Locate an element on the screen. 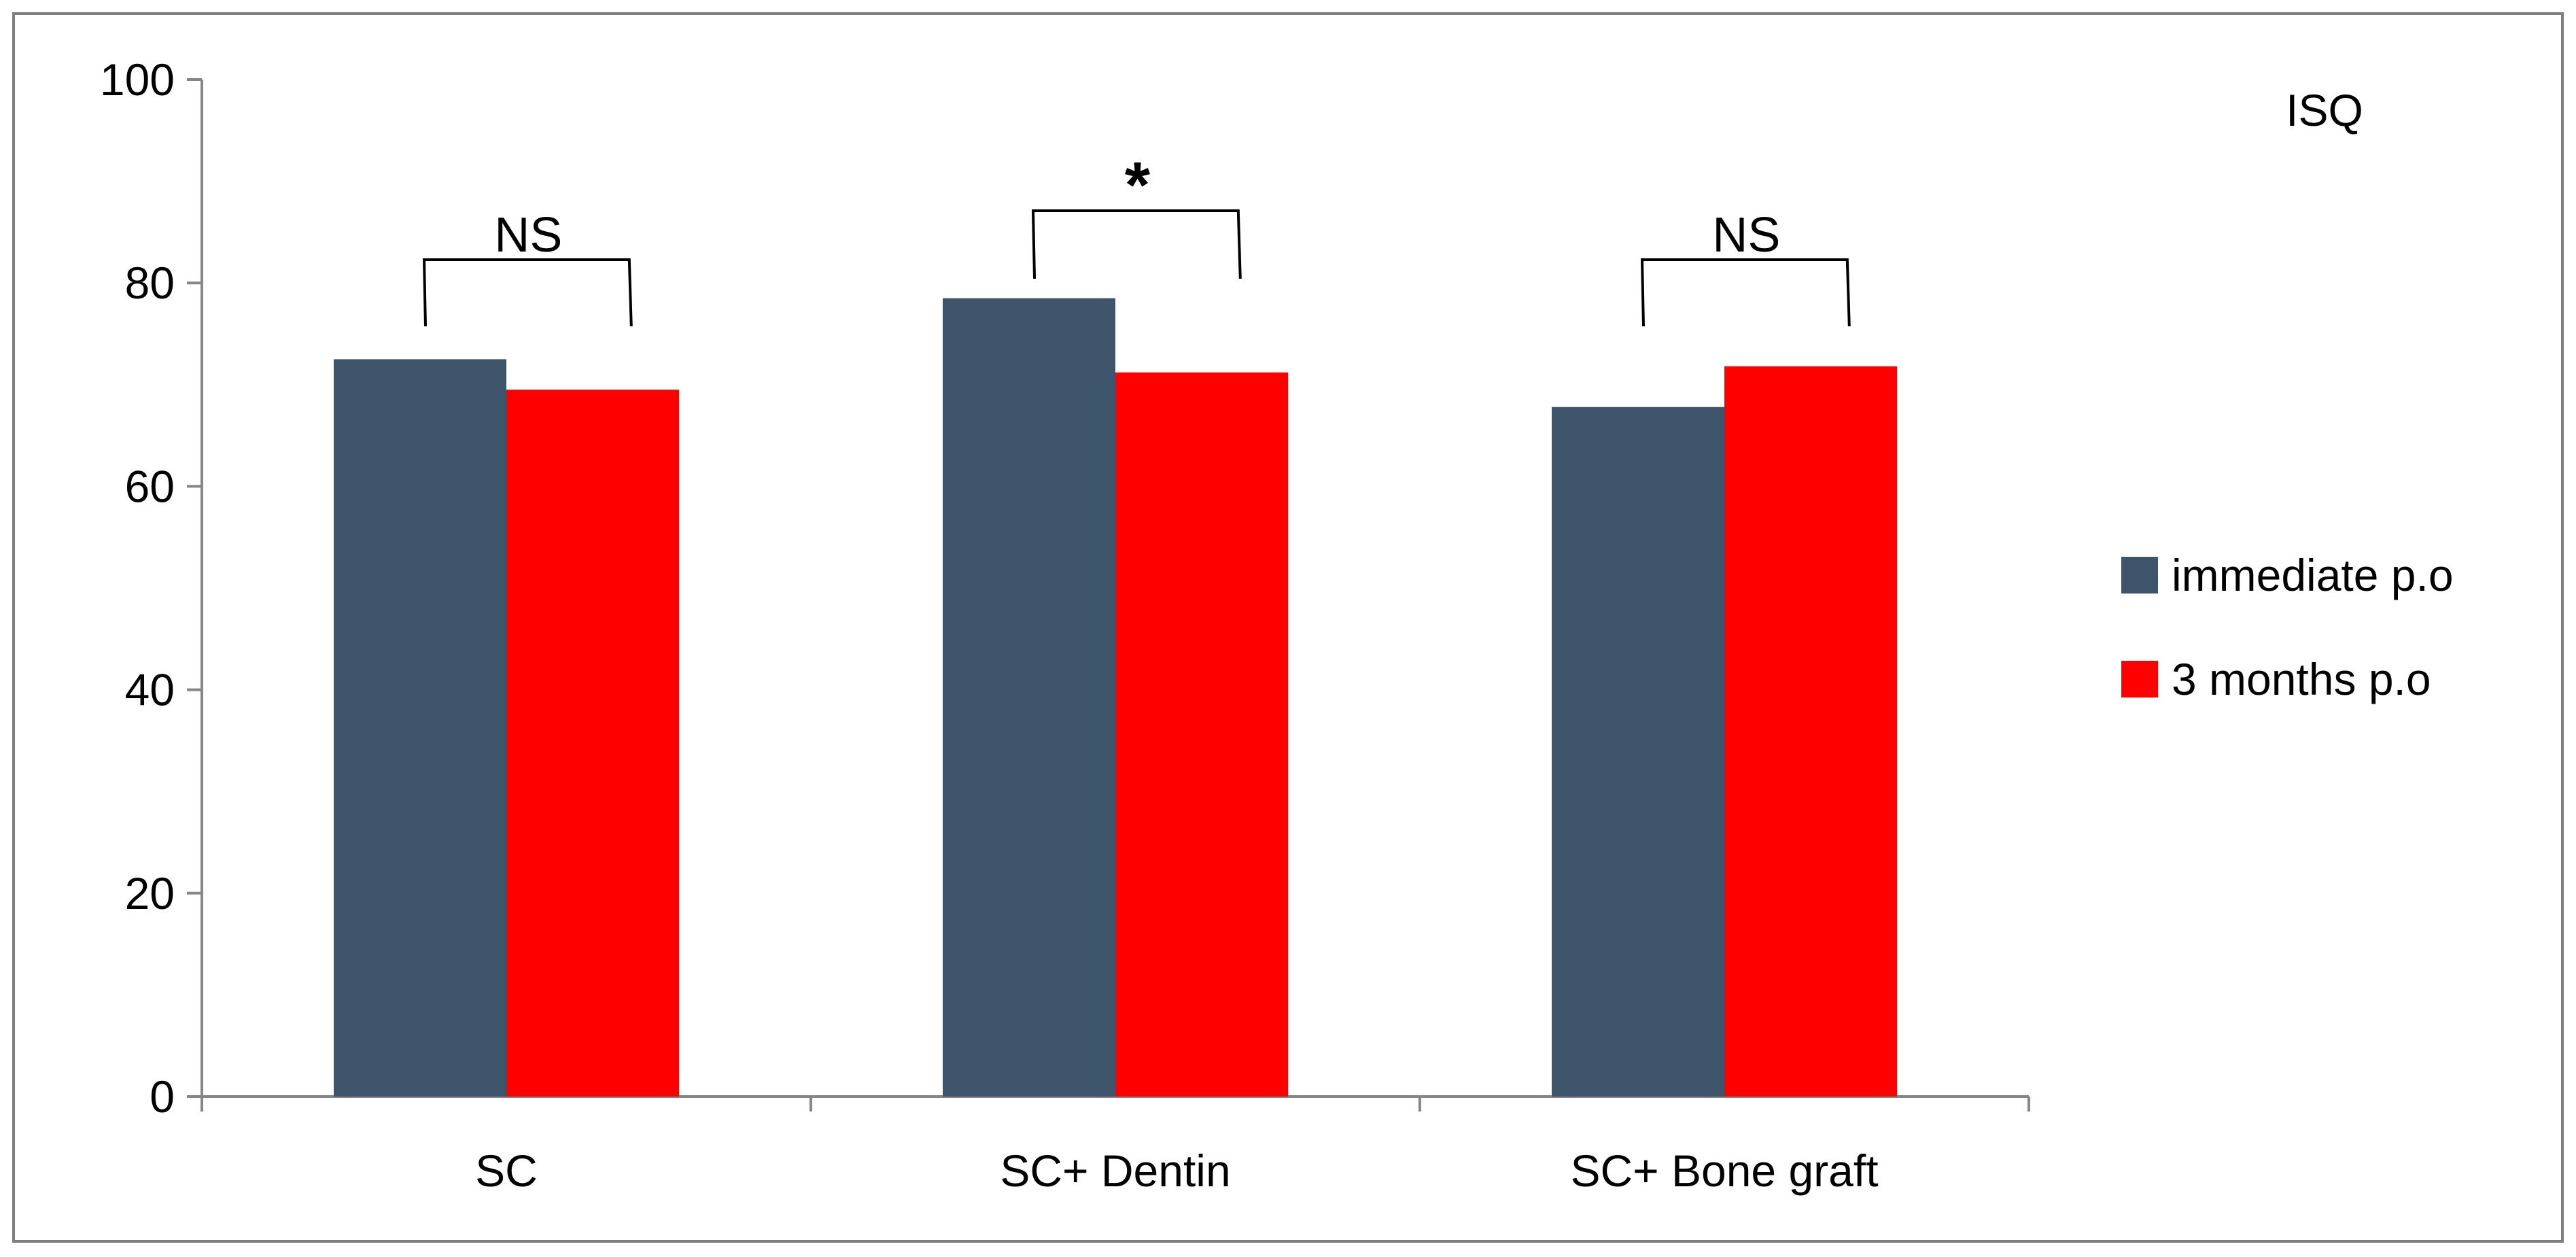  bar-sc-bone-graft-3-months-p-o is located at coordinates (1810, 731).